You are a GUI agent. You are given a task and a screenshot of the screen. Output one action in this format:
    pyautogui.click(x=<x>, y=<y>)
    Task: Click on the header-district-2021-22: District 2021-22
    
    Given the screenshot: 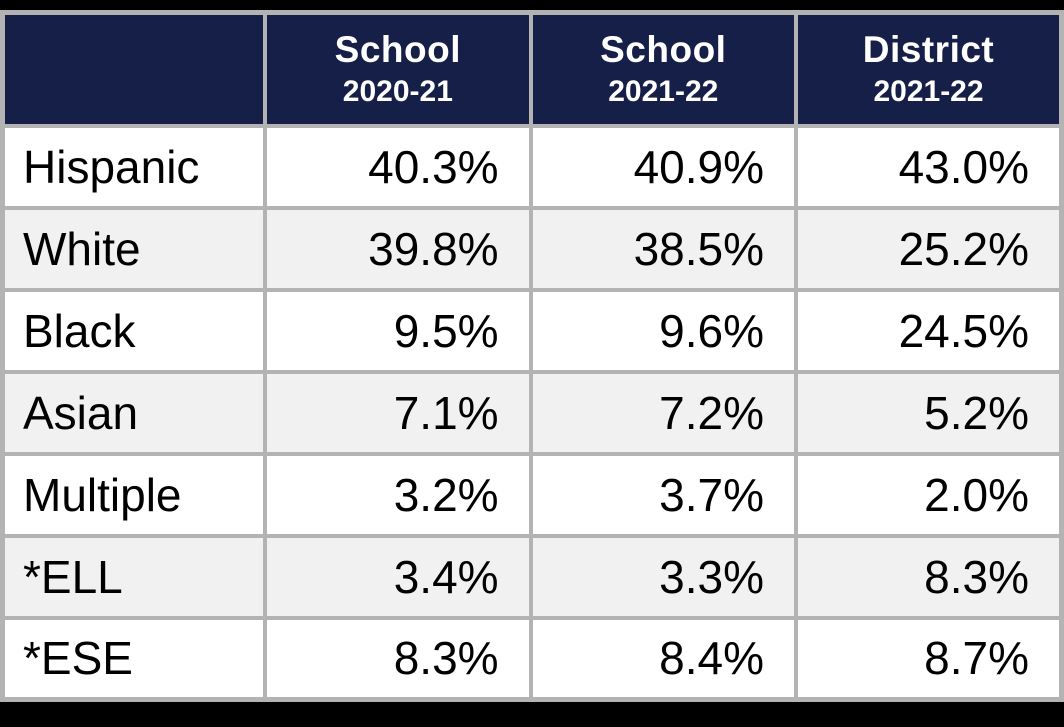 What is the action you would take?
    pyautogui.click(x=929, y=69)
    